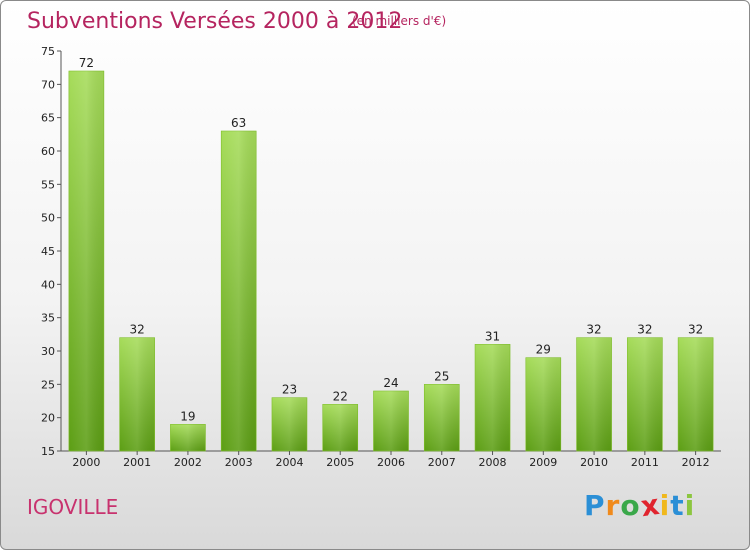  What do you see at coordinates (215, 21) in the screenshot?
I see `chart-title: Subventions Versées 2000 à 2012` at bounding box center [215, 21].